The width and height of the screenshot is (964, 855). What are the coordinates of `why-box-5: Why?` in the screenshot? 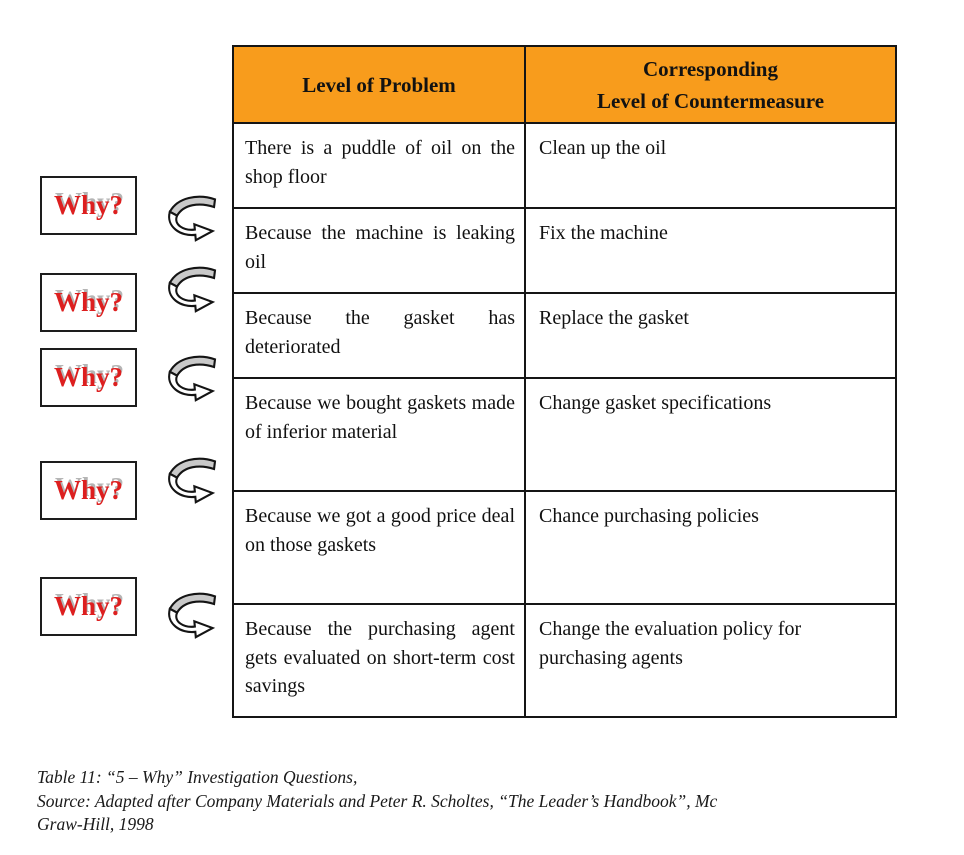 It's located at (88, 606).